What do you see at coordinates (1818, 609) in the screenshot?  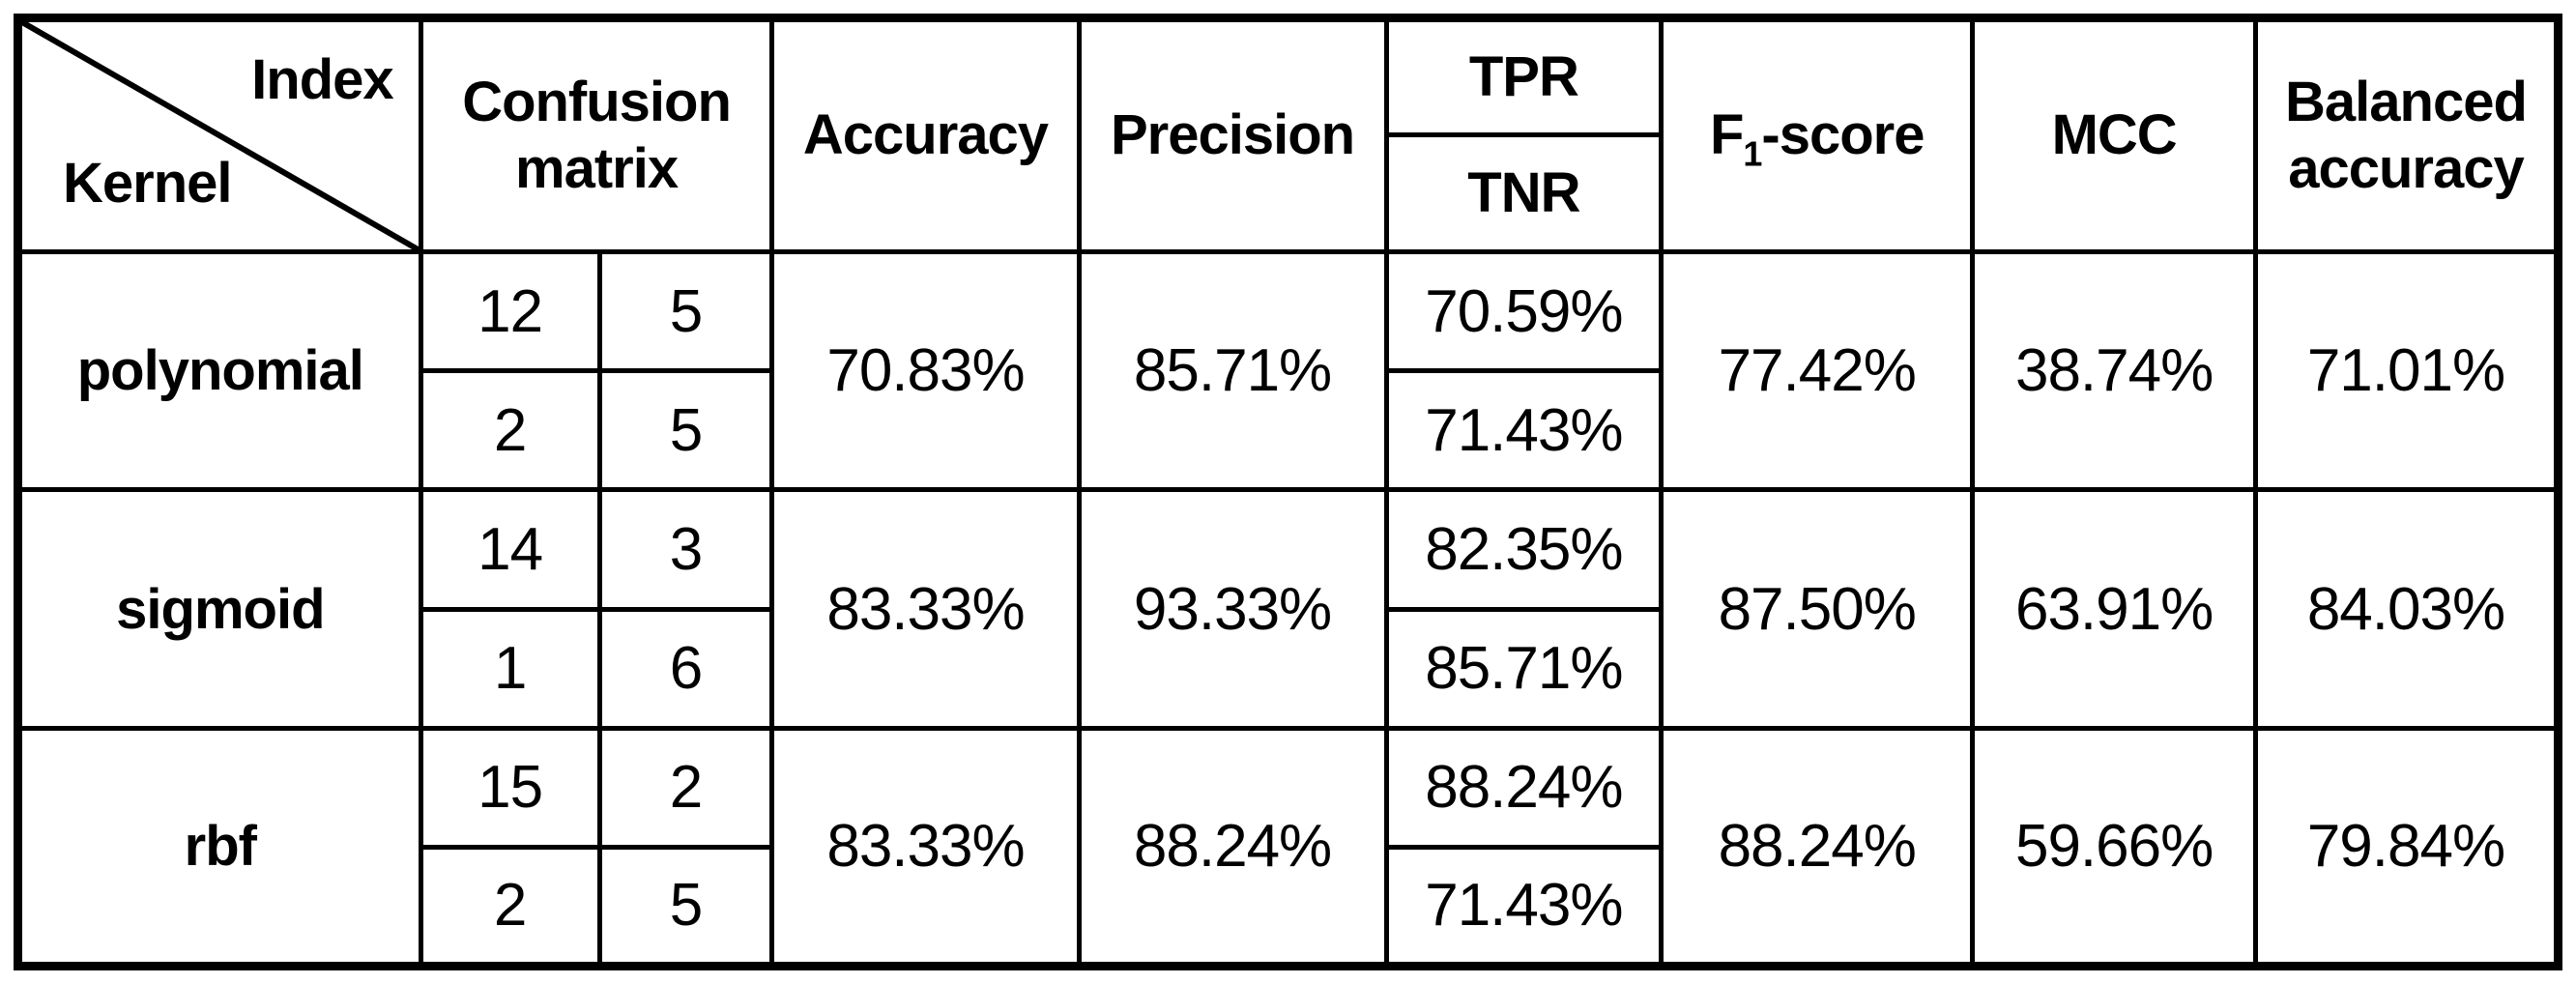 I see `f1-sigmoid: 87.50%` at bounding box center [1818, 609].